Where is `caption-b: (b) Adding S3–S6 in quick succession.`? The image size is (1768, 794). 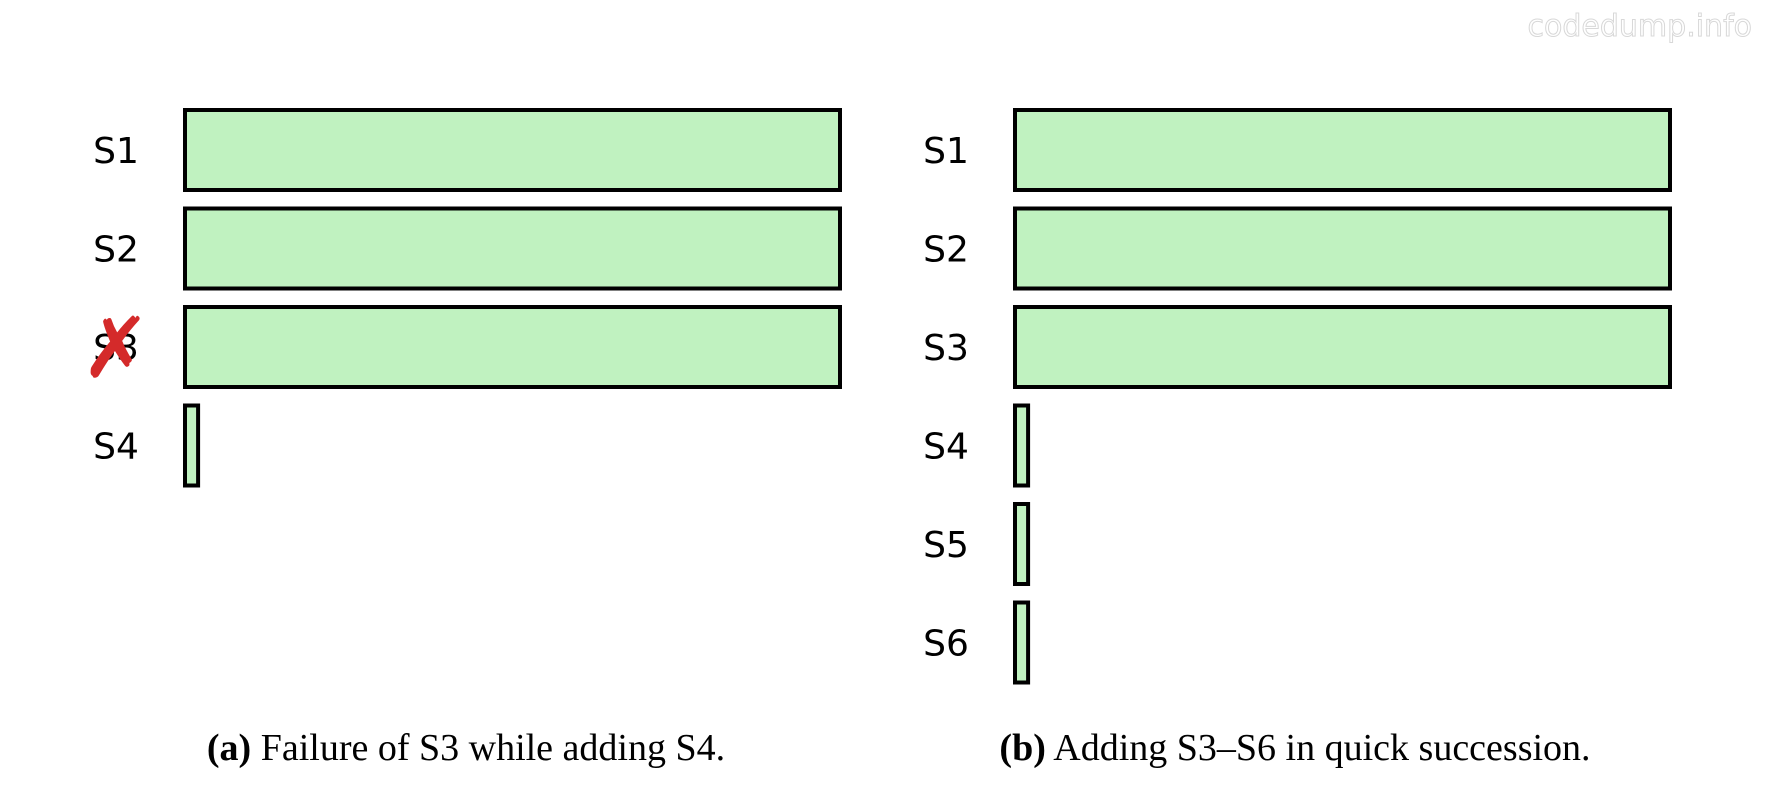
caption-b: (b) Adding S3–S6 in quick succession. is located at coordinates (1294, 748).